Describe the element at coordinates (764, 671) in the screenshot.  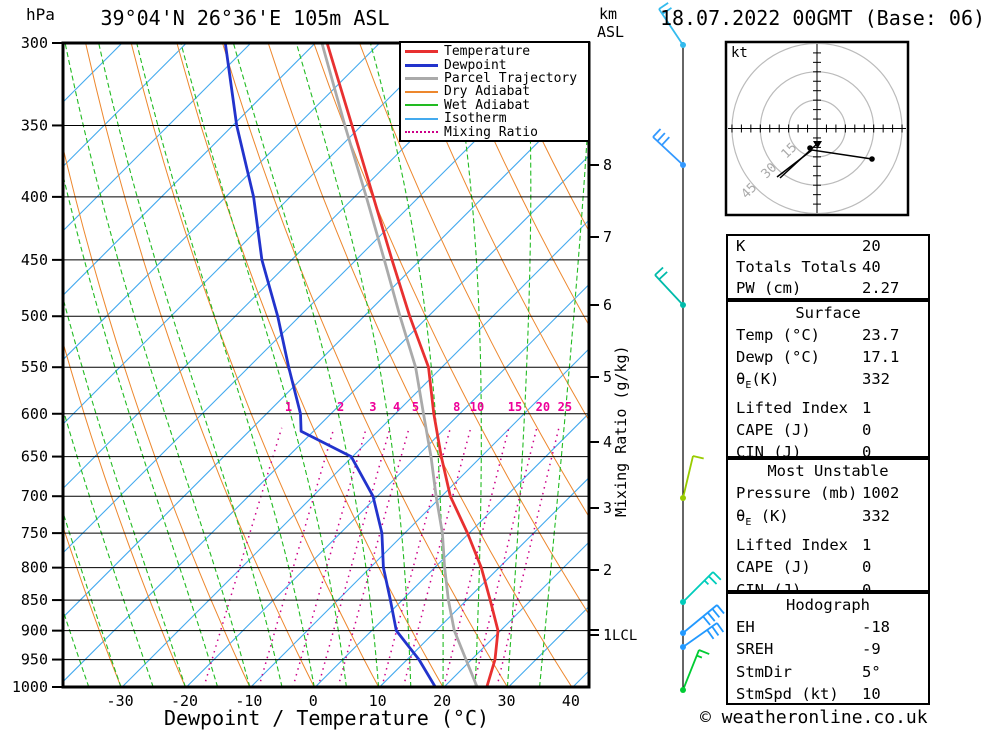
I see `table-row-label: StmDir` at that location.